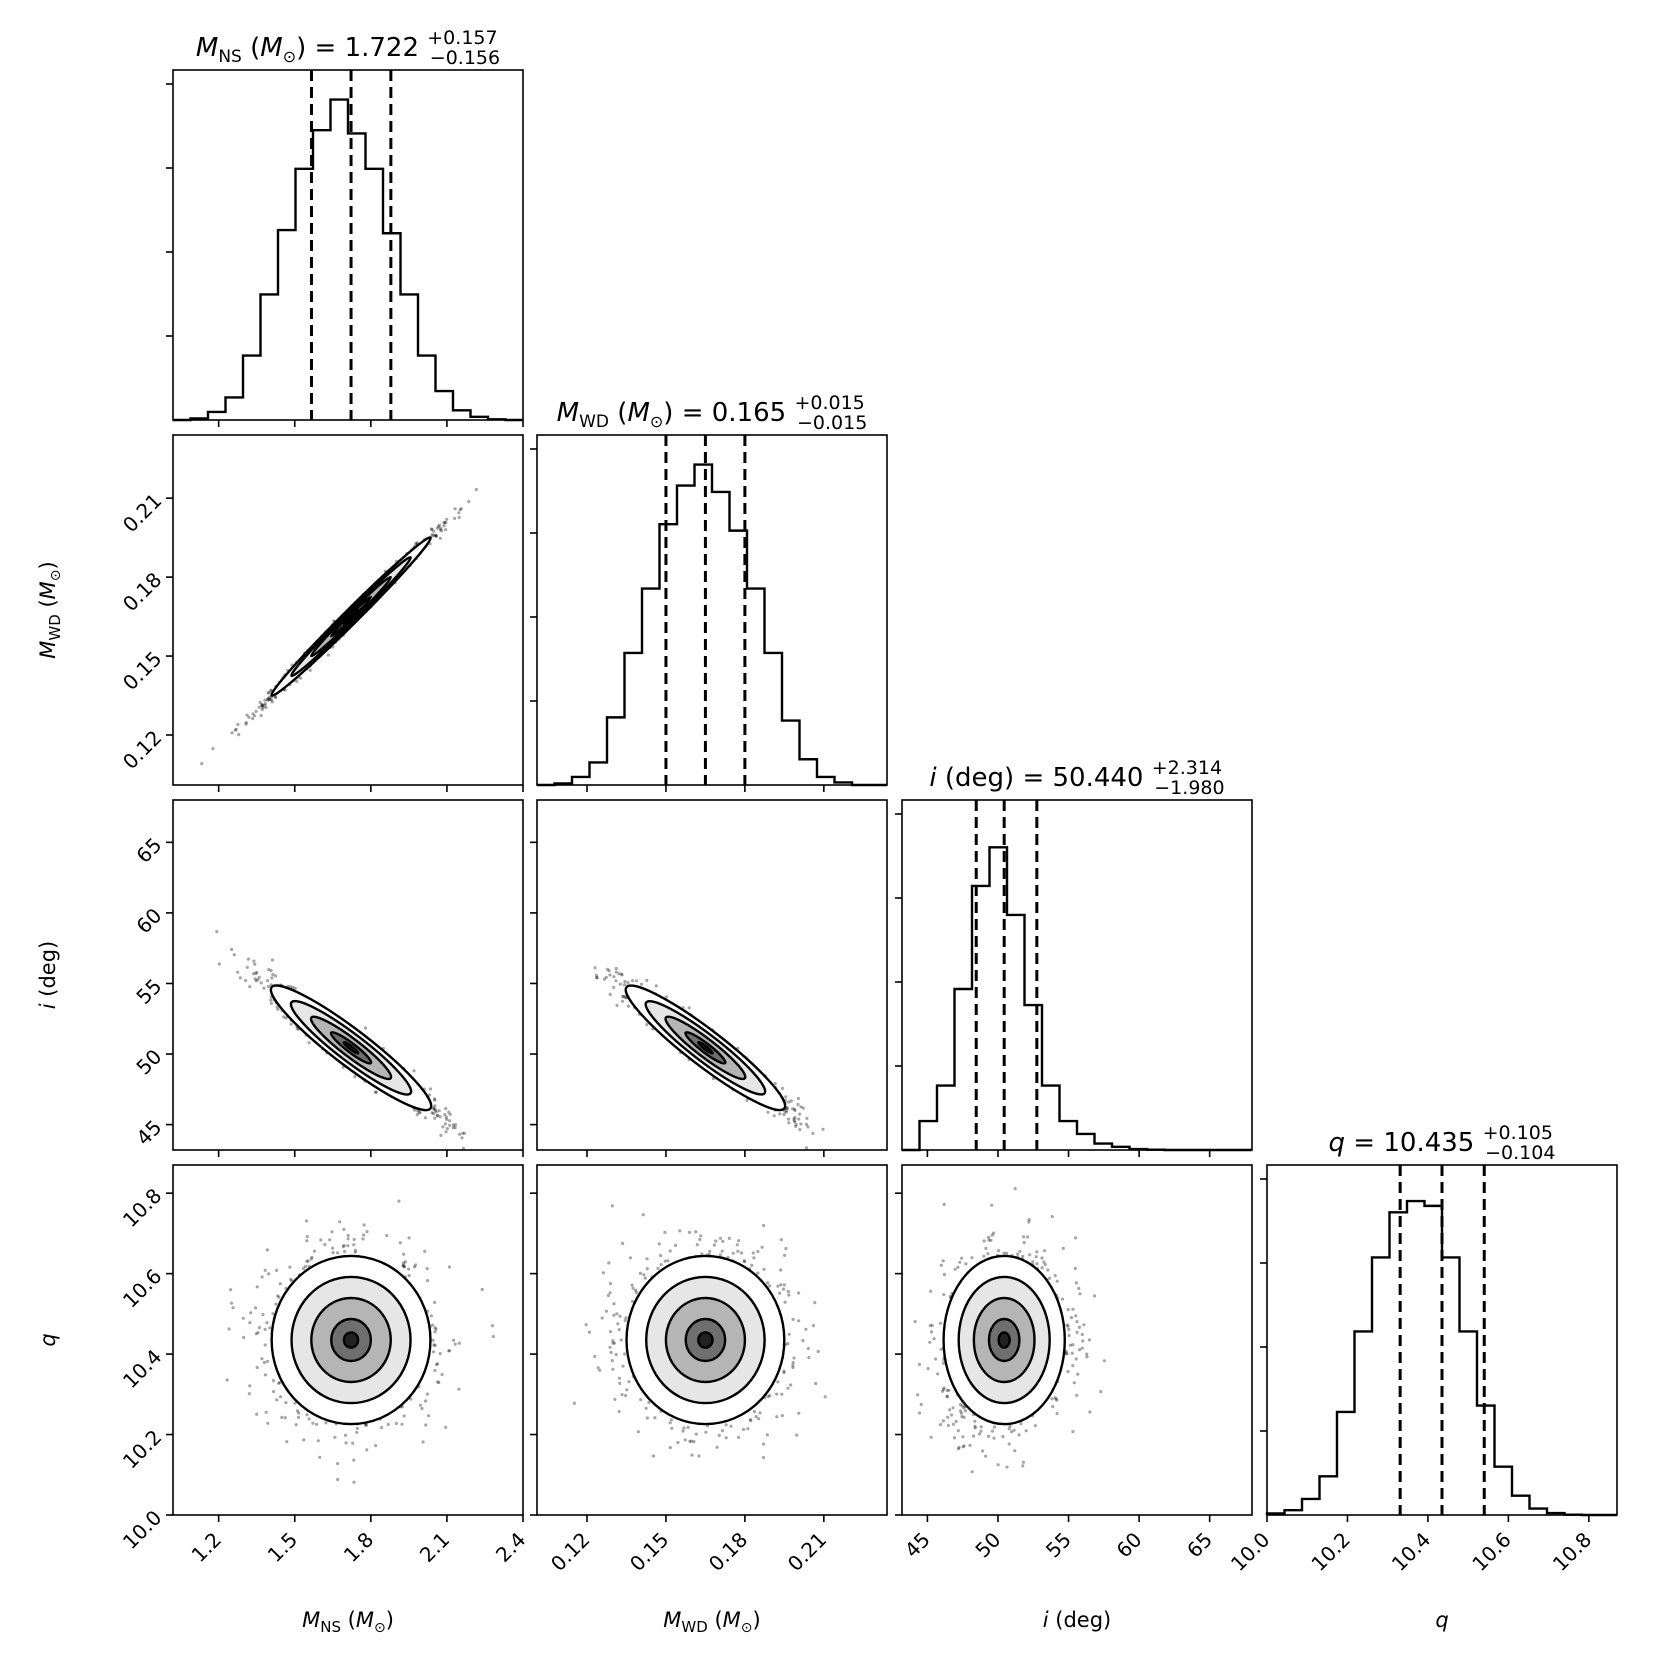 This screenshot has width=1662, height=1662. I want to click on histogram-mns, so click(345, 248).